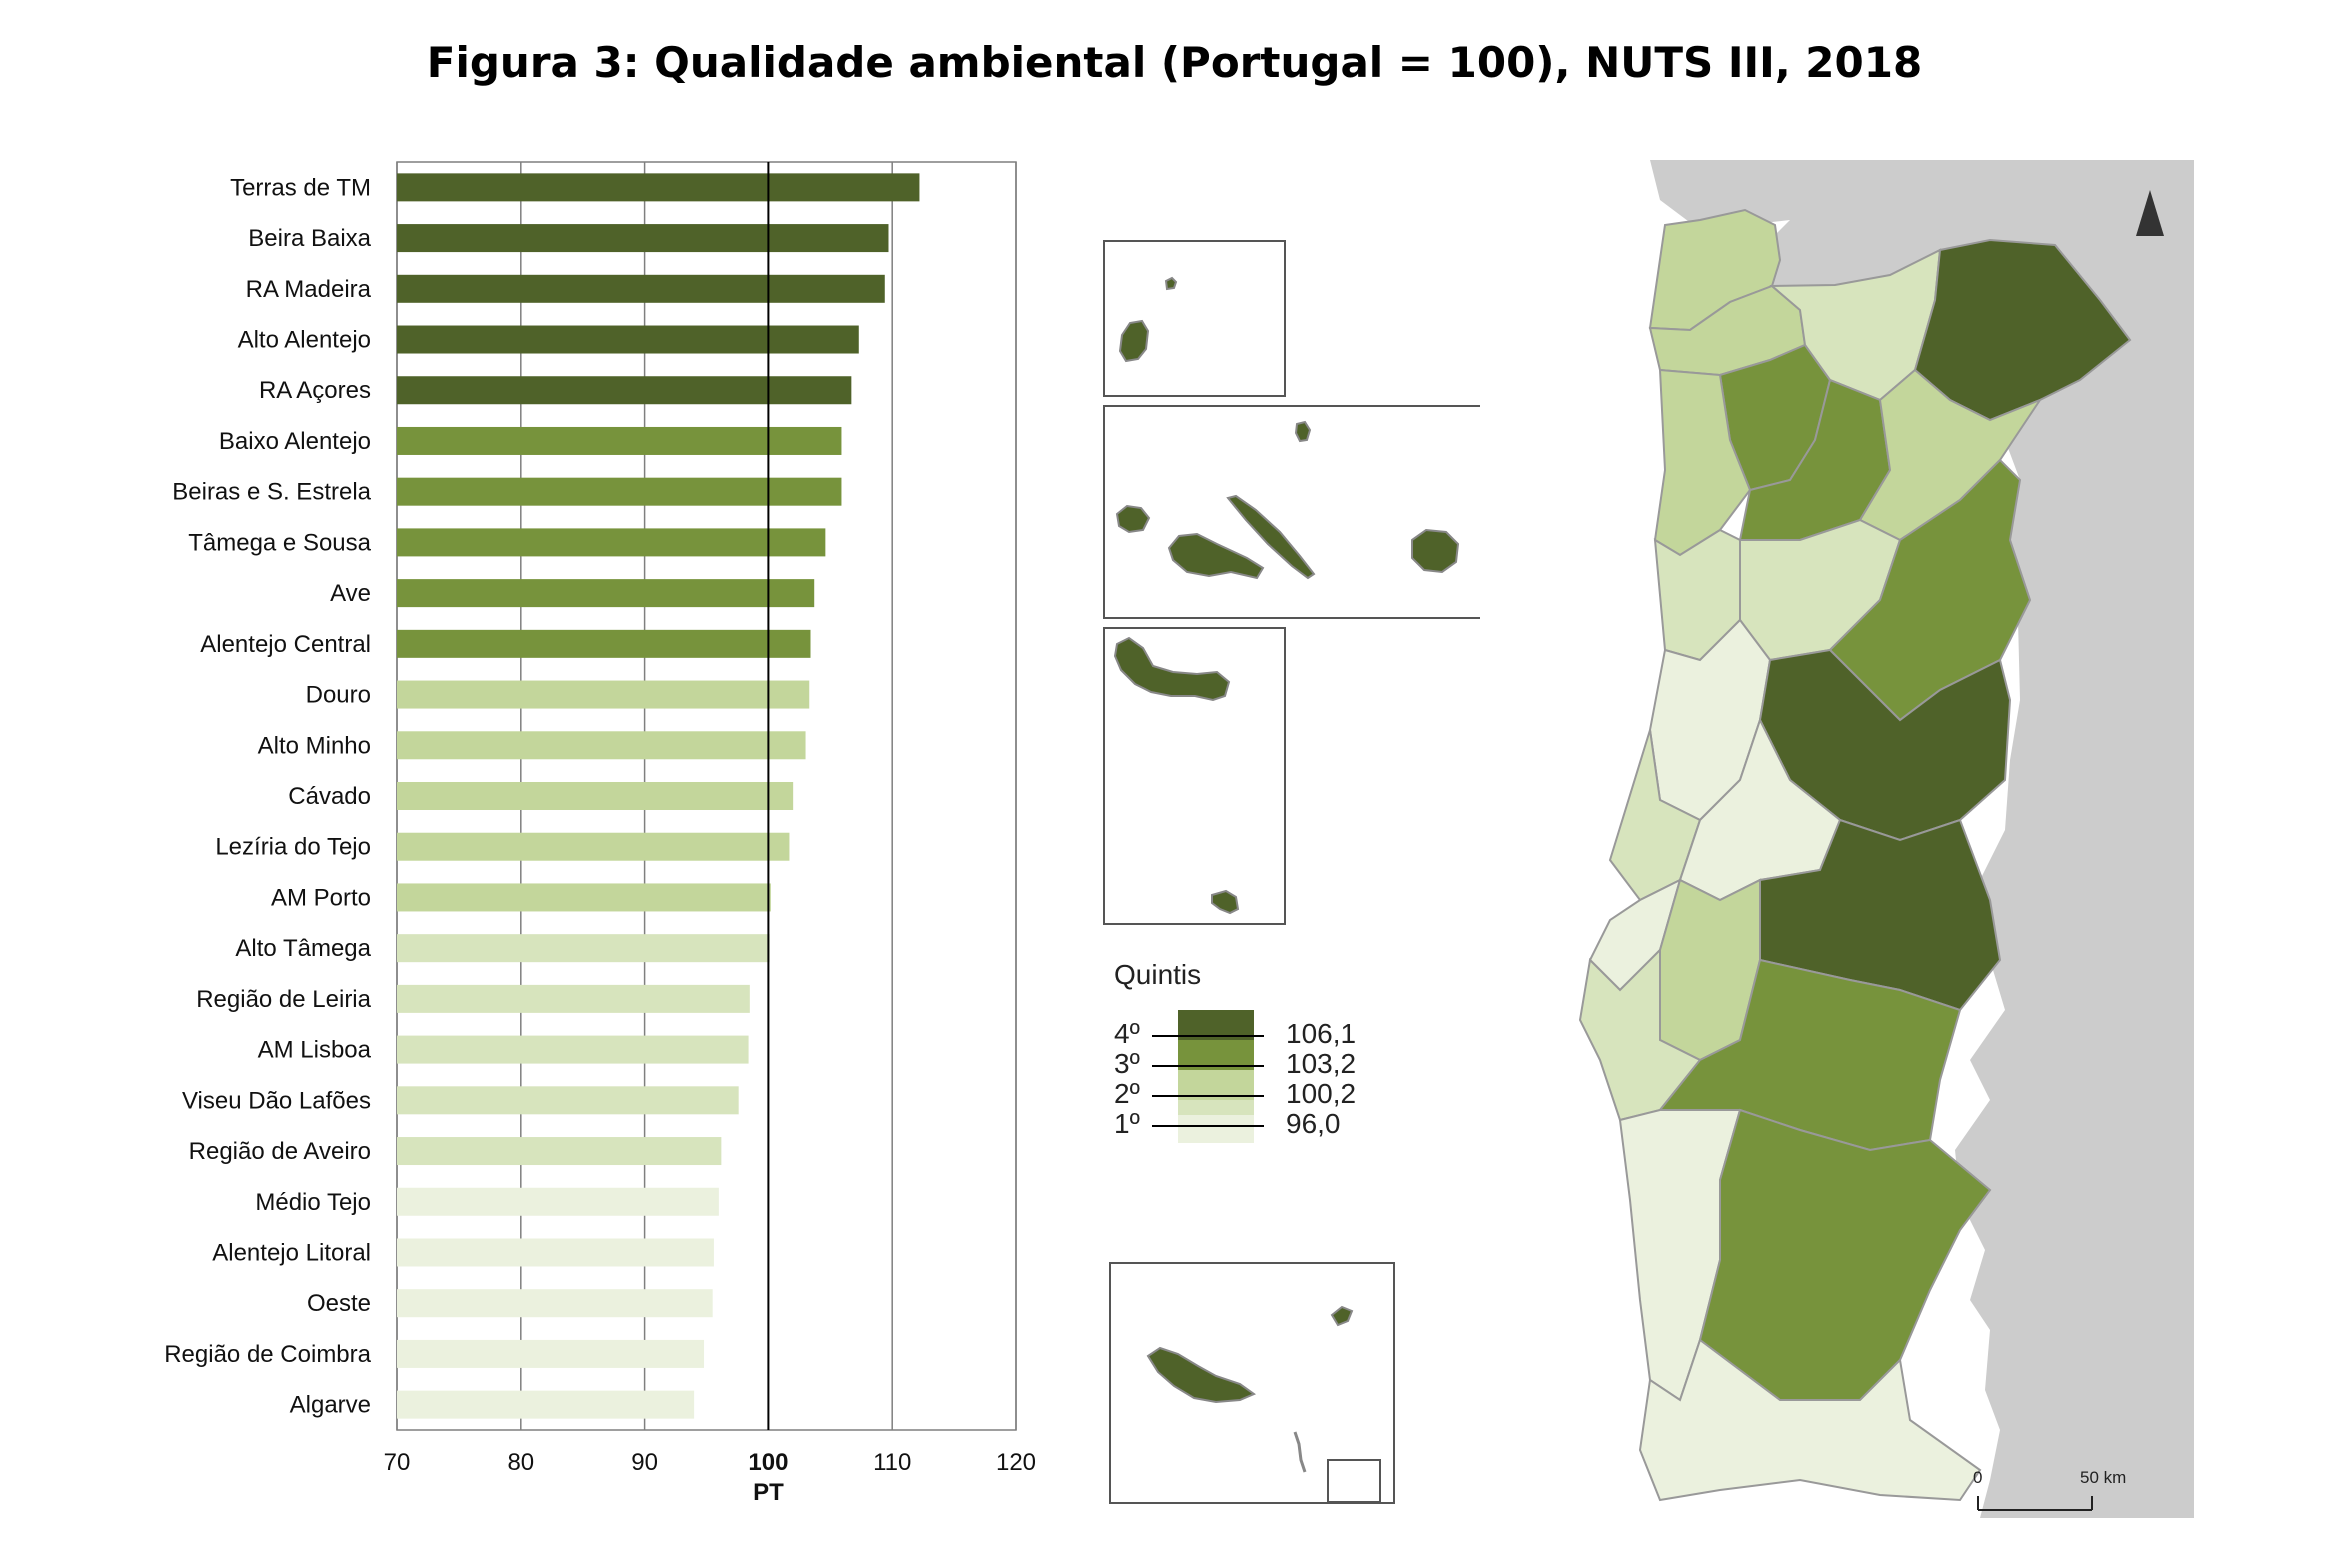  Describe the element at coordinates (276, 1100) in the screenshot. I see `category-label: Viseu Dão Lafões` at that location.